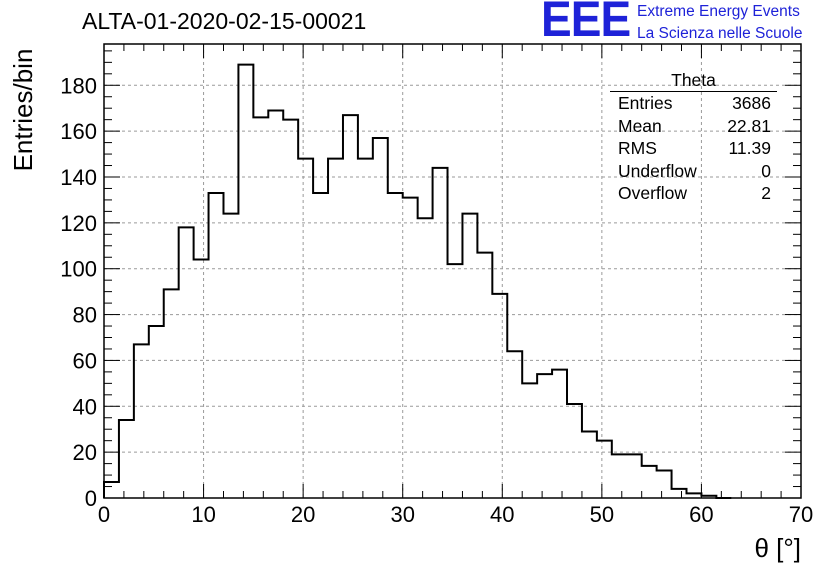  What do you see at coordinates (657, 170) in the screenshot?
I see `stats-label: Underflow` at bounding box center [657, 170].